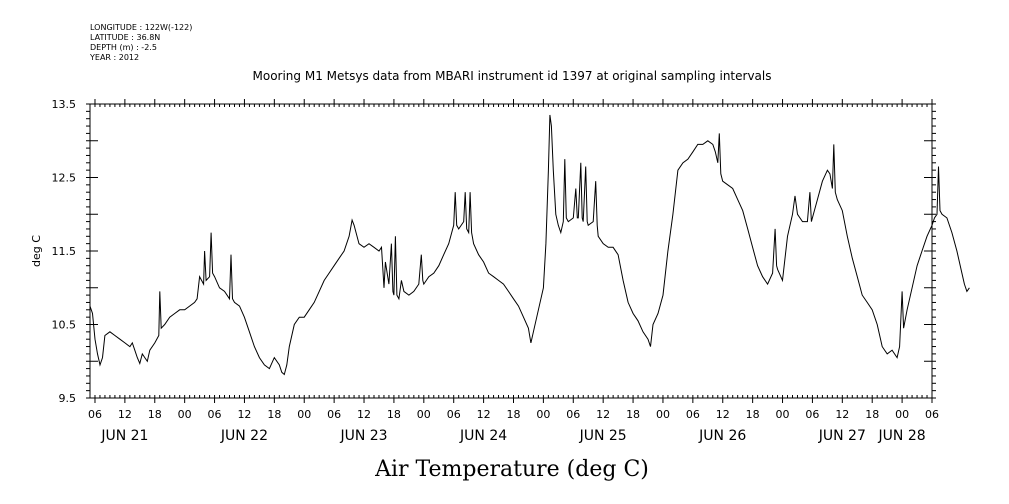 The height and width of the screenshot is (504, 1009). What do you see at coordinates (902, 436) in the screenshot?
I see `x-date-label: JUN 28` at bounding box center [902, 436].